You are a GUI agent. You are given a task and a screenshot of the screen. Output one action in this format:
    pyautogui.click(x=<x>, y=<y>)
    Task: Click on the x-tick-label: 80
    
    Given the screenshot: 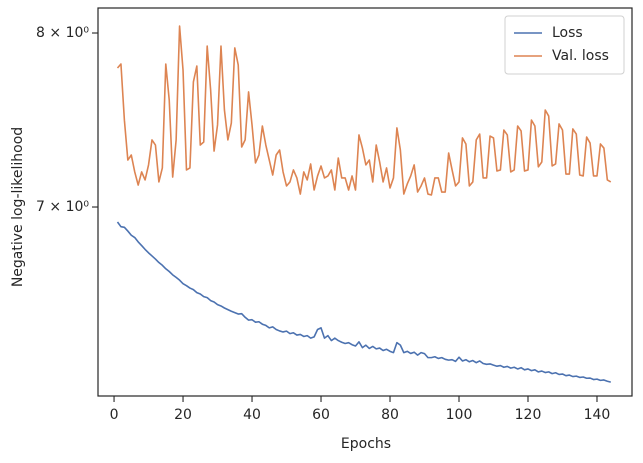 What is the action you would take?
    pyautogui.click(x=390, y=415)
    